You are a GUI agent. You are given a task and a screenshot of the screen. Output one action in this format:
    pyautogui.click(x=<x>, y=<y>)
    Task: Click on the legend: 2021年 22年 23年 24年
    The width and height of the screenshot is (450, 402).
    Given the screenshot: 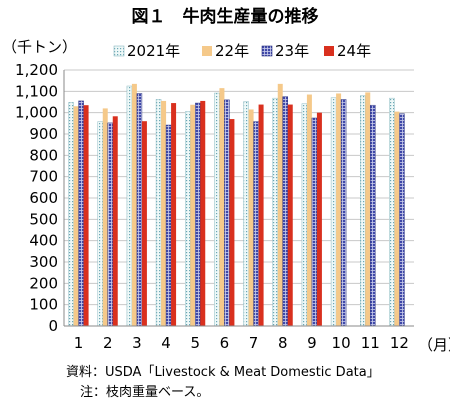 What is the action you would take?
    pyautogui.click(x=242, y=51)
    